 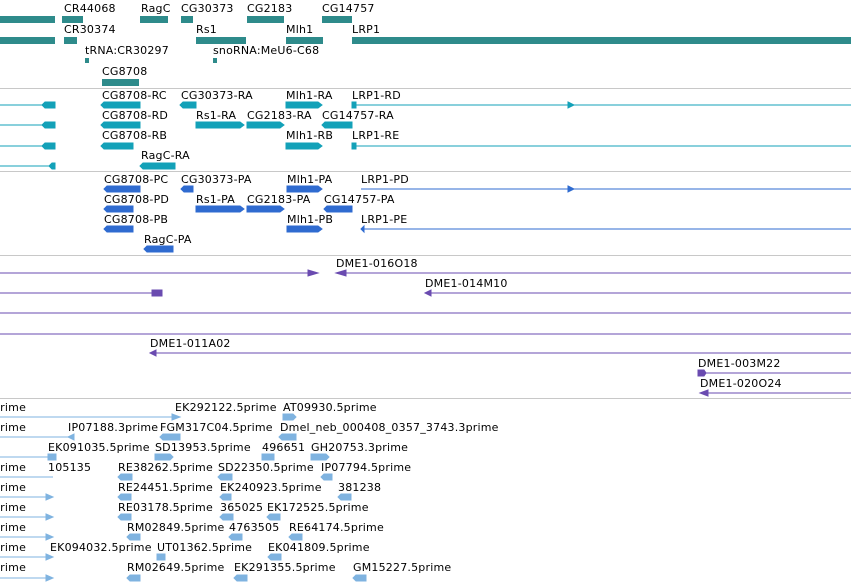 I want to click on feature-label: EK041809.5prime, so click(x=319, y=547).